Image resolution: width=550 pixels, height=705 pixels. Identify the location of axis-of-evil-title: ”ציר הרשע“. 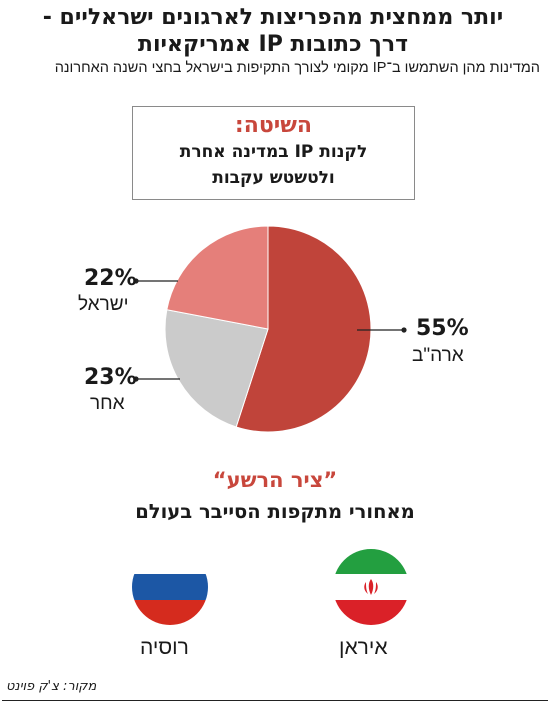
(275, 480).